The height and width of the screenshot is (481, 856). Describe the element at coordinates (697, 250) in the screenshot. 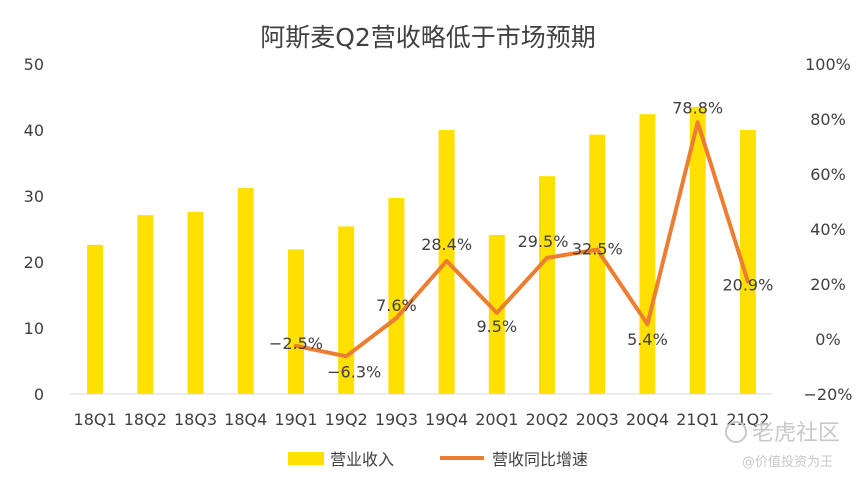

I see `bar-21Q1` at that location.